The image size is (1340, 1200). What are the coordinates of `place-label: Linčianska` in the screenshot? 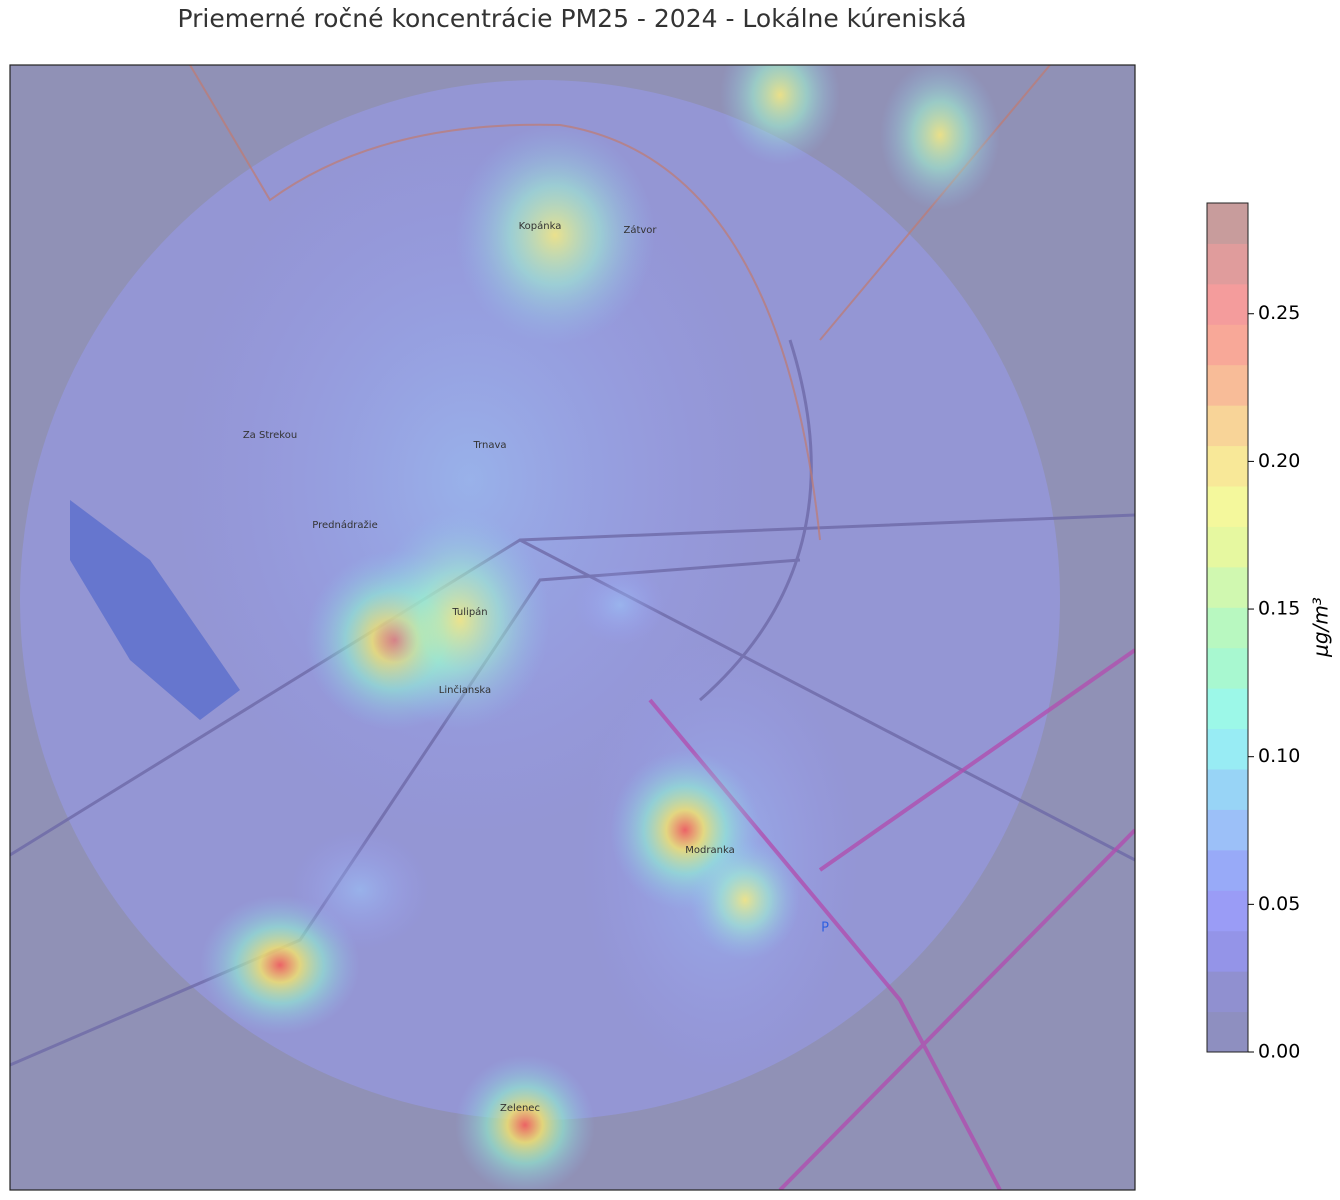 It's located at (465, 690).